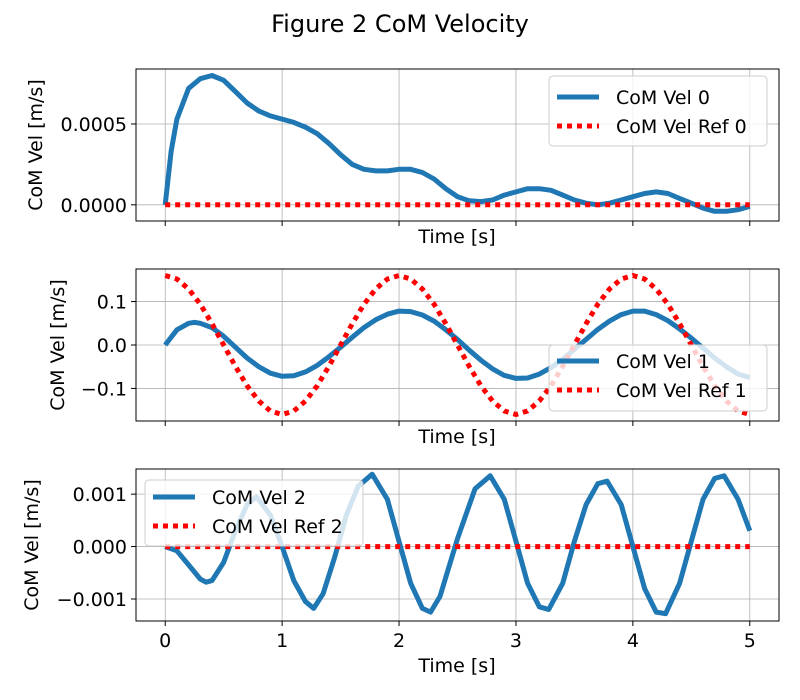 The width and height of the screenshot is (800, 700). What do you see at coordinates (750, 641) in the screenshot?
I see `x-tick-label: 5` at bounding box center [750, 641].